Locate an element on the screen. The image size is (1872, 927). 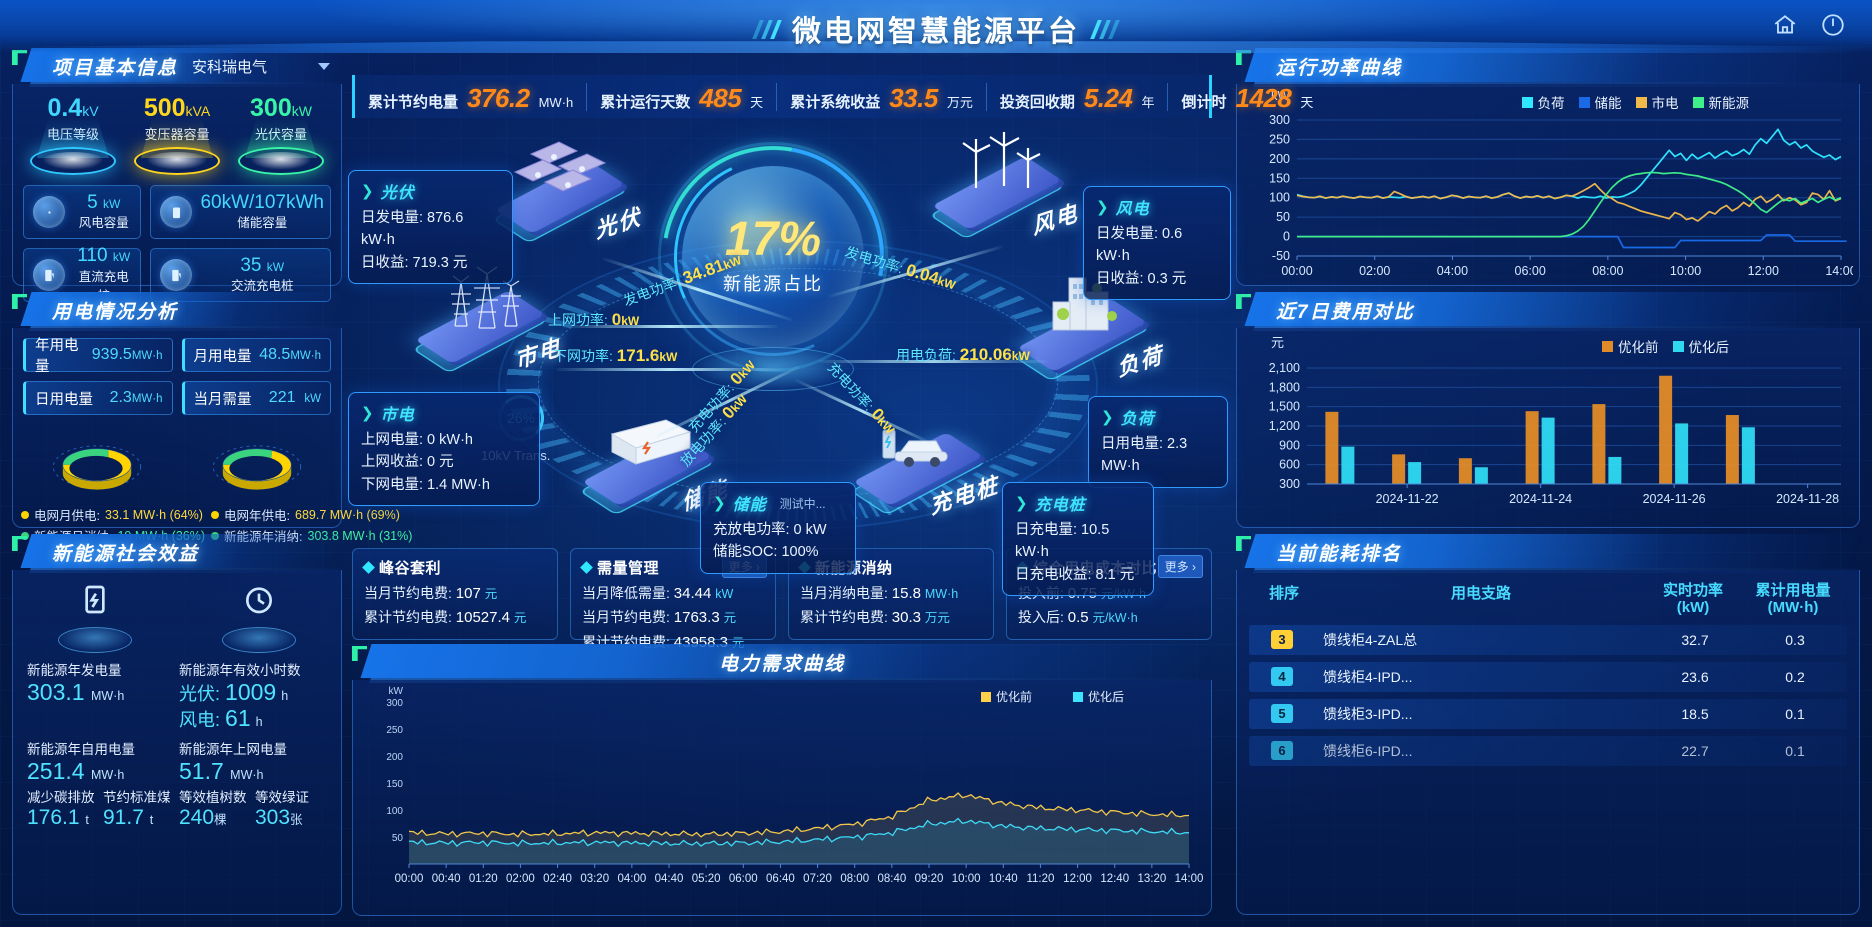
panel-title: 新能源社会效益 is located at coordinates (126, 554).